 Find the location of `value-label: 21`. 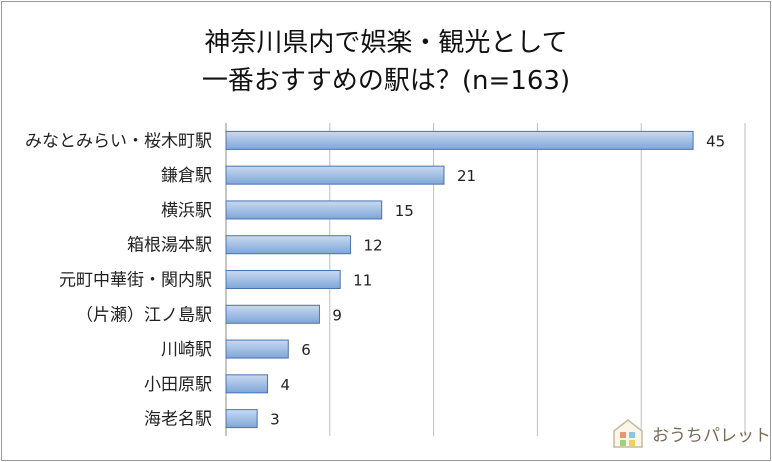

value-label: 21 is located at coordinates (466, 176).